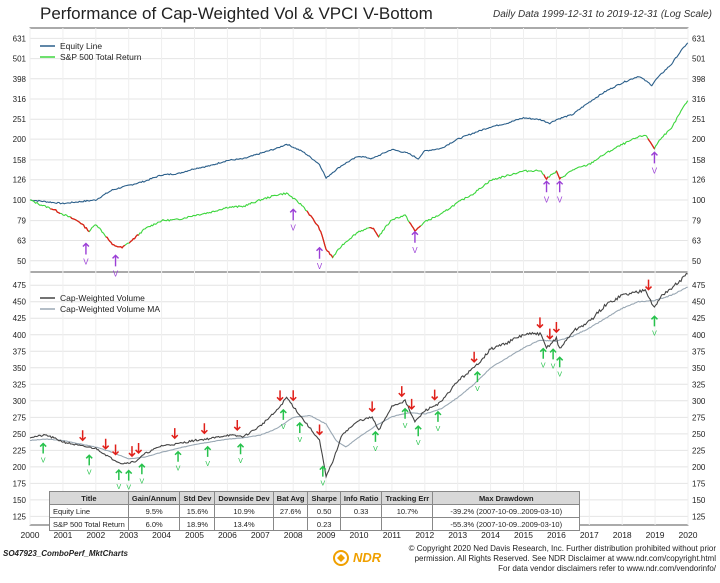 The width and height of the screenshot is (720, 583). Describe the element at coordinates (523, 535) in the screenshot. I see `xtick-label: 2015` at that location.